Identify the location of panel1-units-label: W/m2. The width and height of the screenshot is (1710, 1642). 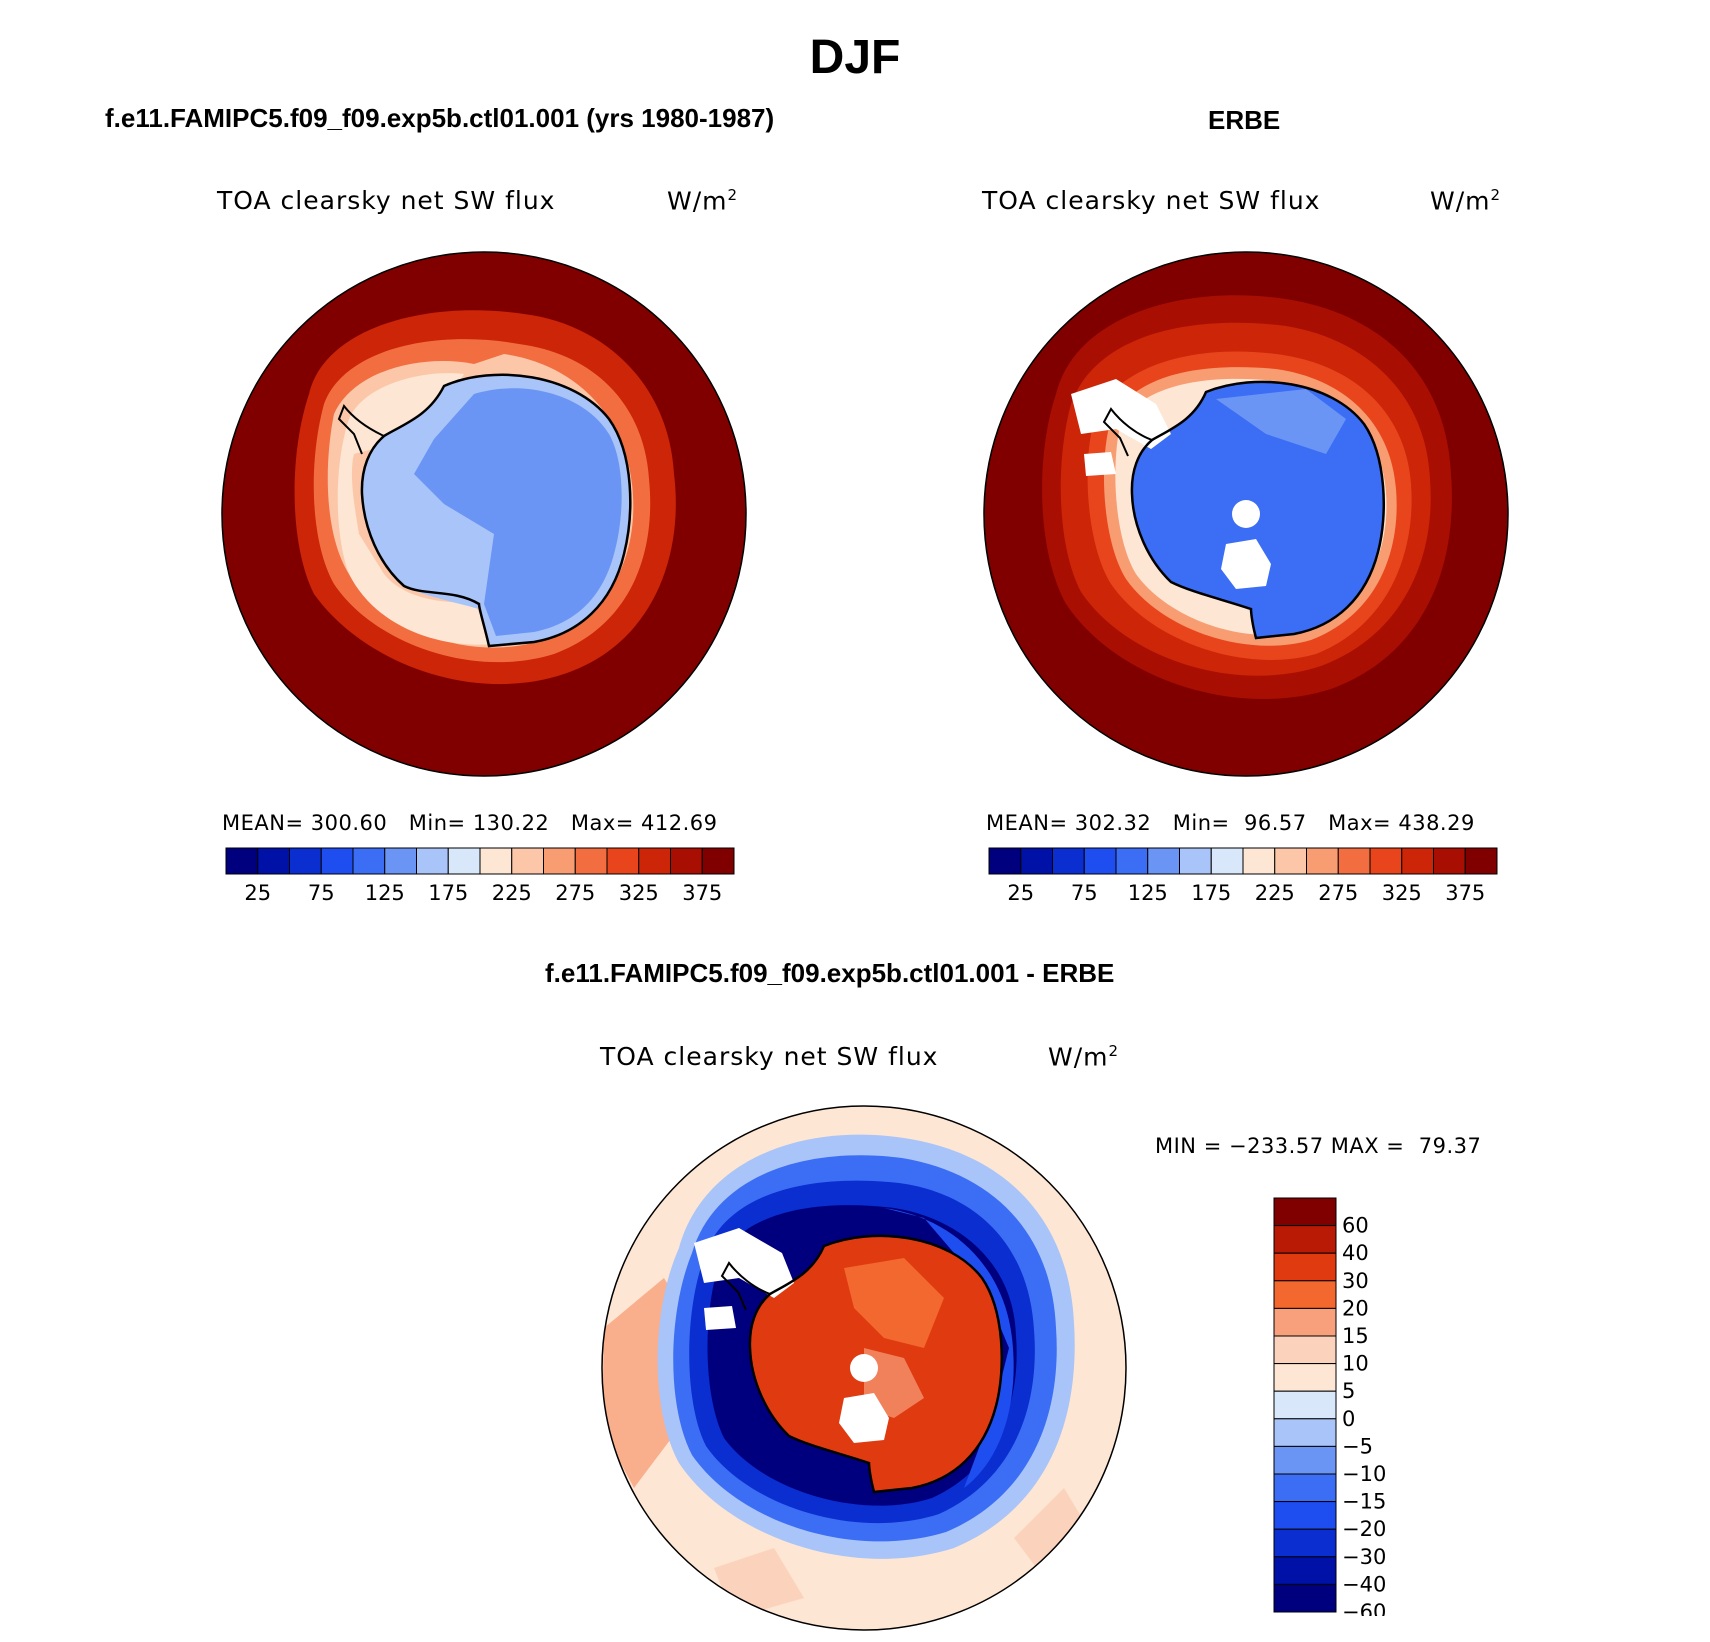
(703, 201).